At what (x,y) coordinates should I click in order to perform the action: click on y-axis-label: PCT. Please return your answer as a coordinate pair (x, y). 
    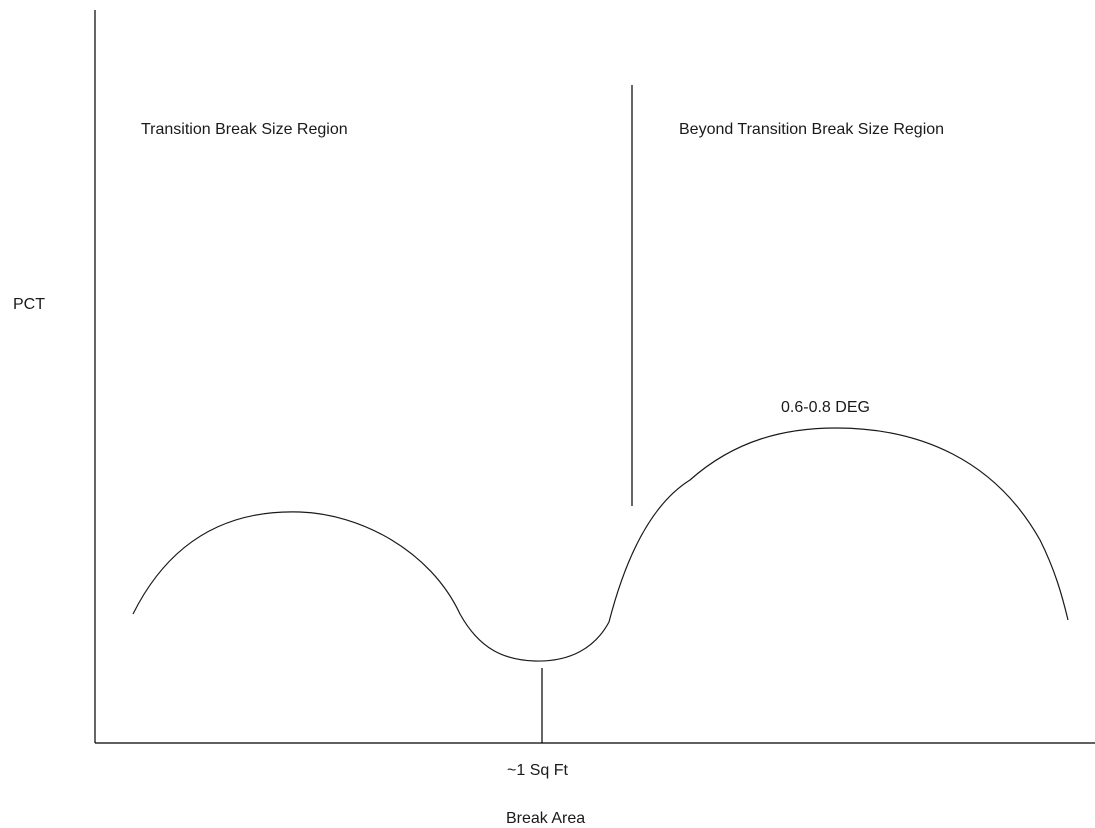
    Looking at the image, I should click on (29, 304).